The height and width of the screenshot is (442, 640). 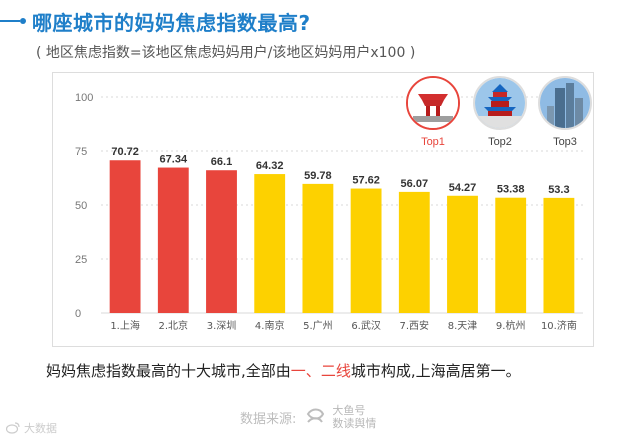 I want to click on top2-badge: Top2, so click(x=500, y=112).